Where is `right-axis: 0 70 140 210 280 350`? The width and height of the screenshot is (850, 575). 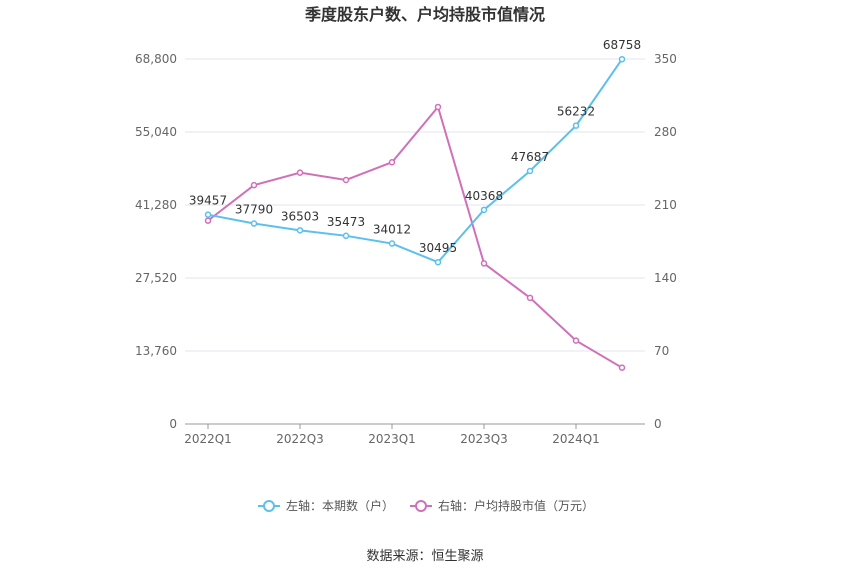
right-axis: 0 70 140 210 280 350 is located at coordinates (665, 241).